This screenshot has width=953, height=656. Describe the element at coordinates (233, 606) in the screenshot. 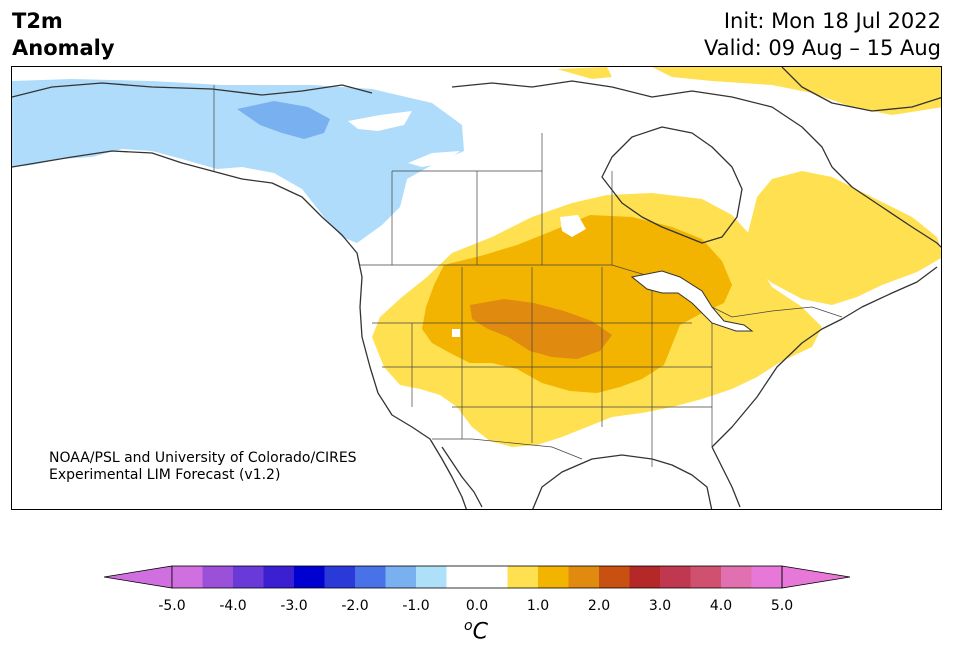

I see `colorbar-tick-label: -4.0` at that location.